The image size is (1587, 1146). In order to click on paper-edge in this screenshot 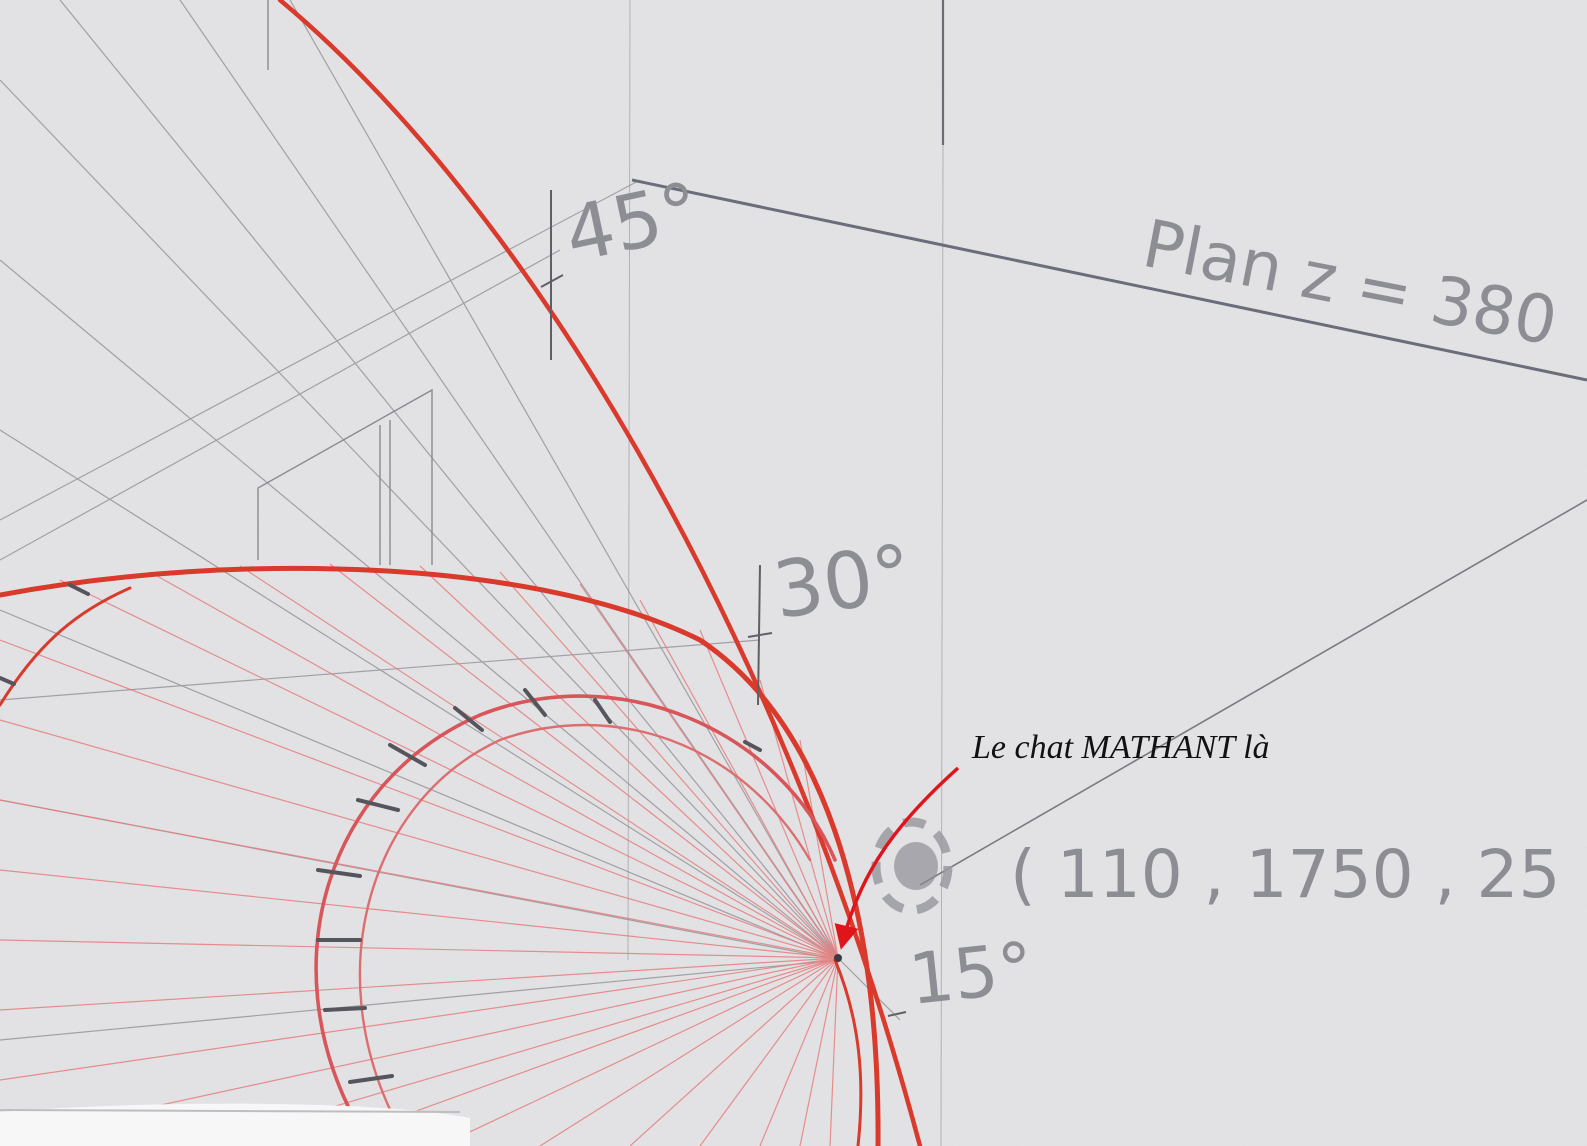, I will do `click(235, 1124)`.